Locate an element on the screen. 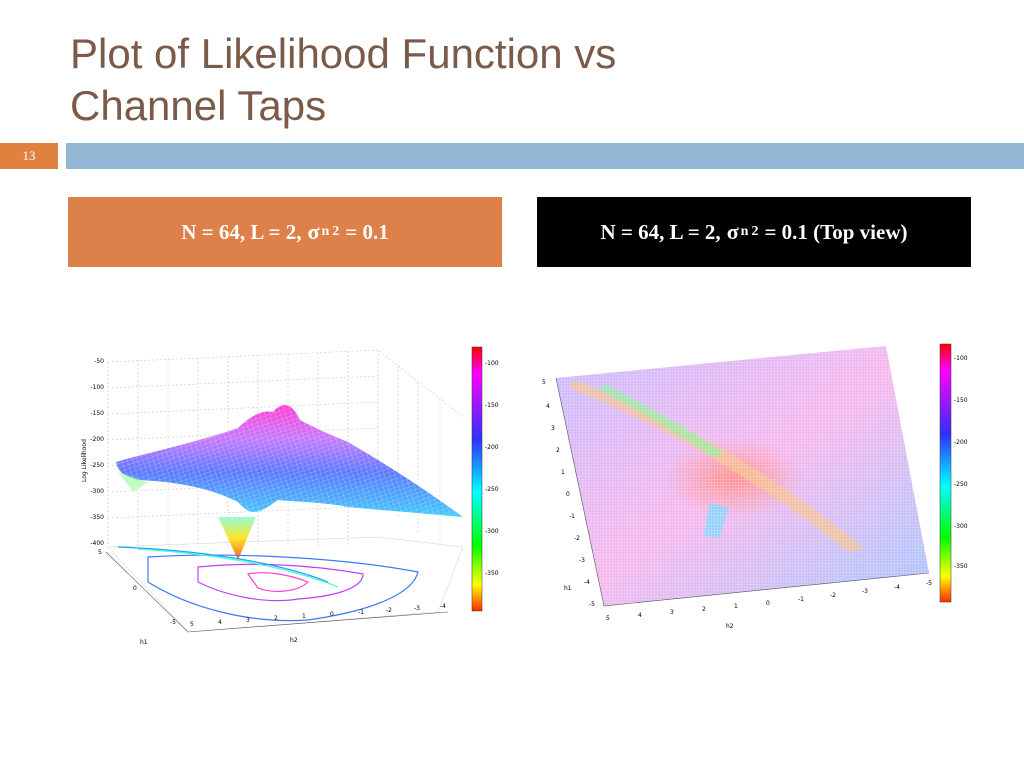 The width and height of the screenshot is (1024, 768). top-view-surface is located at coordinates (742, 476).